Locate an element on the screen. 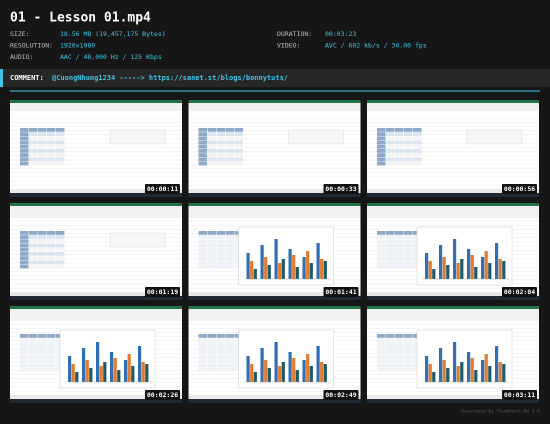 The width and height of the screenshot is (550, 424). timestamp: 00:00:56 is located at coordinates (519, 189).